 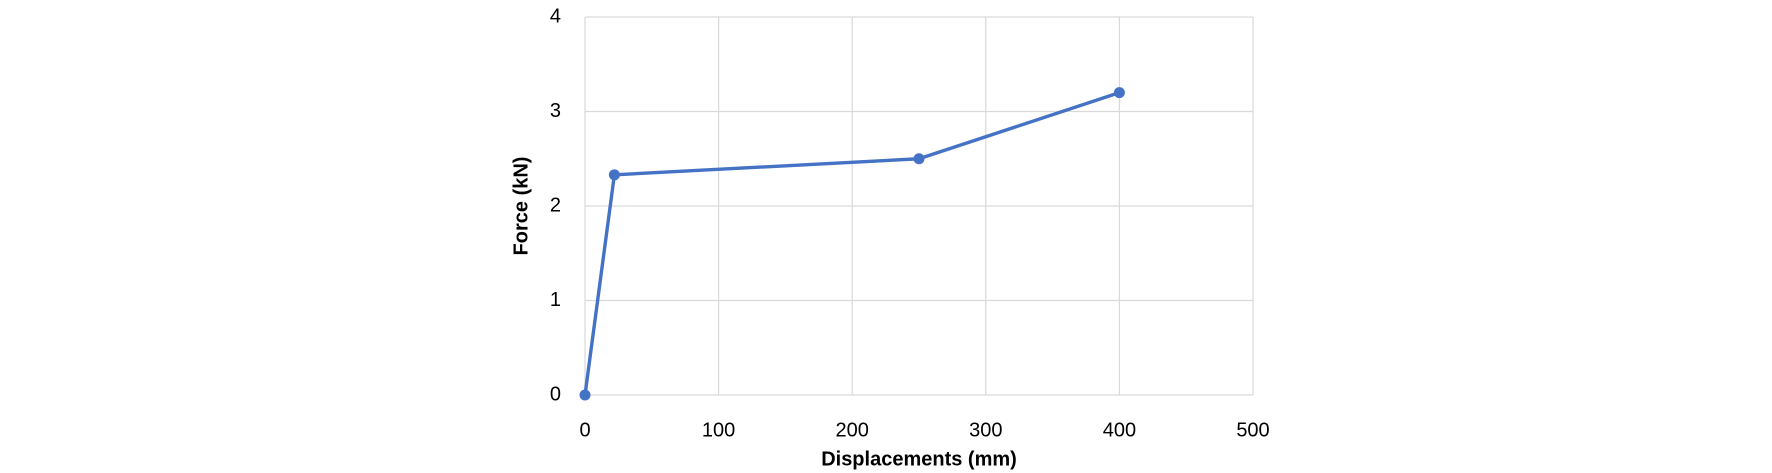 I want to click on x-tick-label: 400, so click(x=1119, y=430).